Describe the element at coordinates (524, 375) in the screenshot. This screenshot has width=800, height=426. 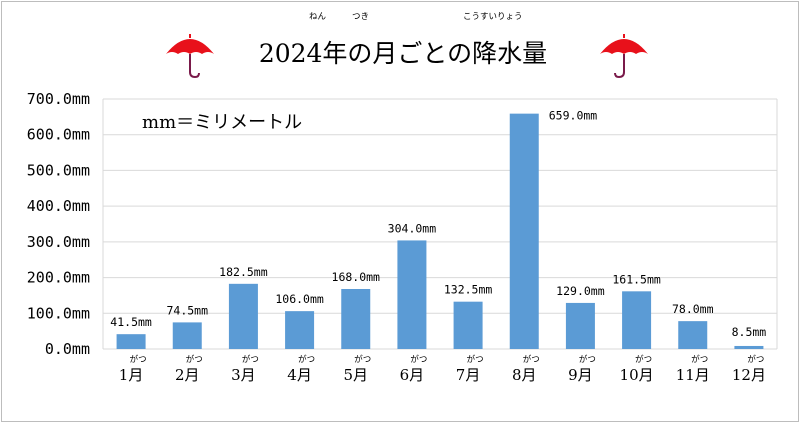
I see `x-tick-label-8: 8月` at that location.